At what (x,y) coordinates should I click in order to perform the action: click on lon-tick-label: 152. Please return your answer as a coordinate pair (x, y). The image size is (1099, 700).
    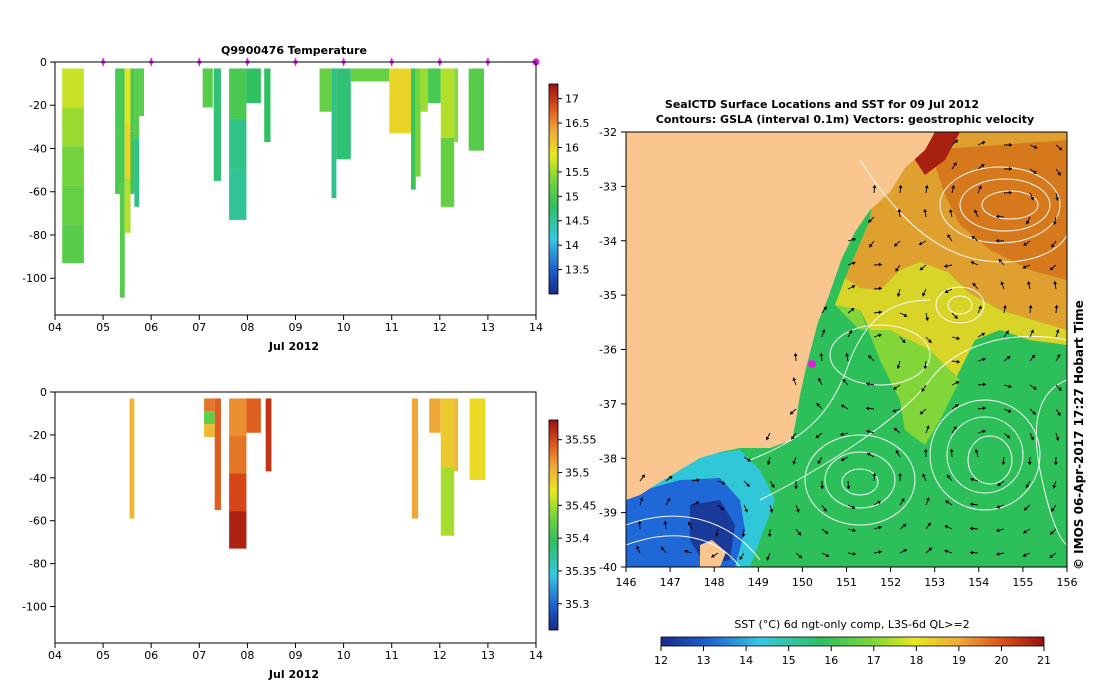
    Looking at the image, I should click on (890, 582).